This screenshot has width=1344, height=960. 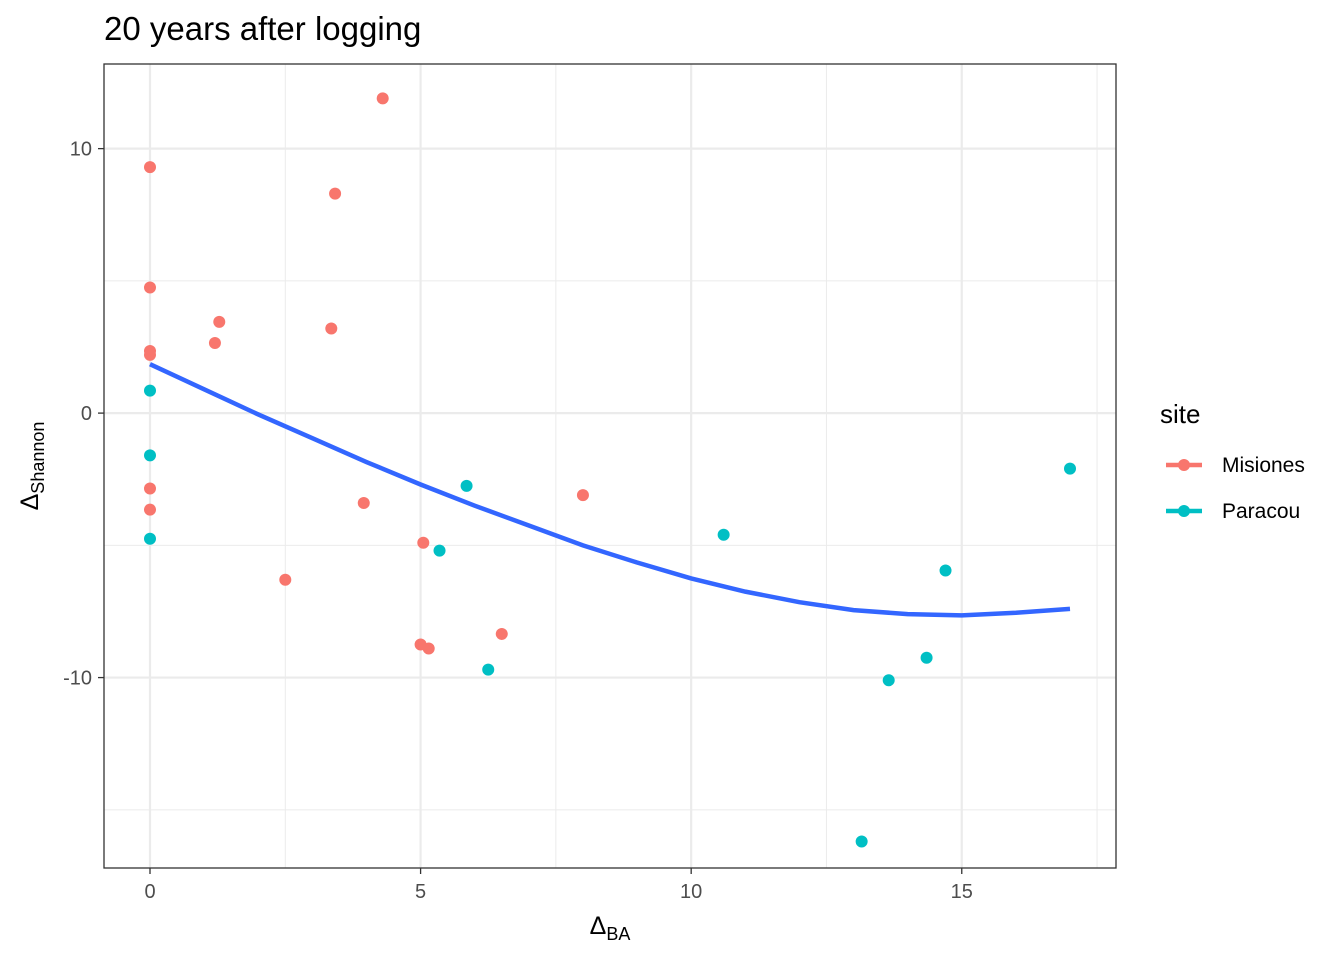 What do you see at coordinates (1180, 414) in the screenshot?
I see `legend-title: site` at bounding box center [1180, 414].